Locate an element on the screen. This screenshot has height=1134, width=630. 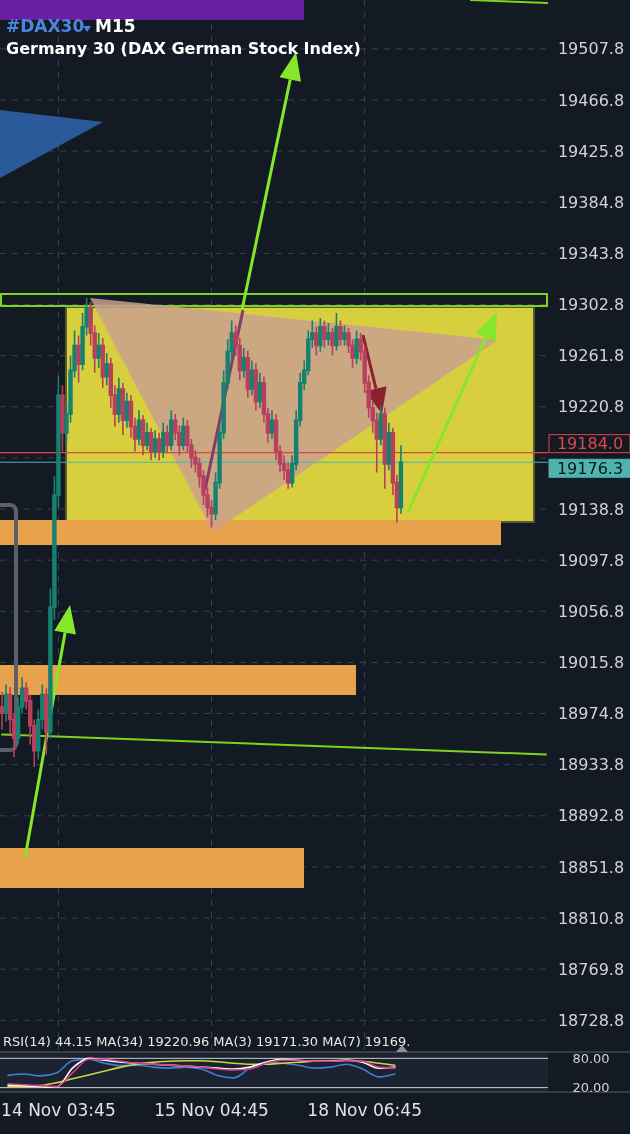
text: #DAX30 is located at coordinates (45, 26).